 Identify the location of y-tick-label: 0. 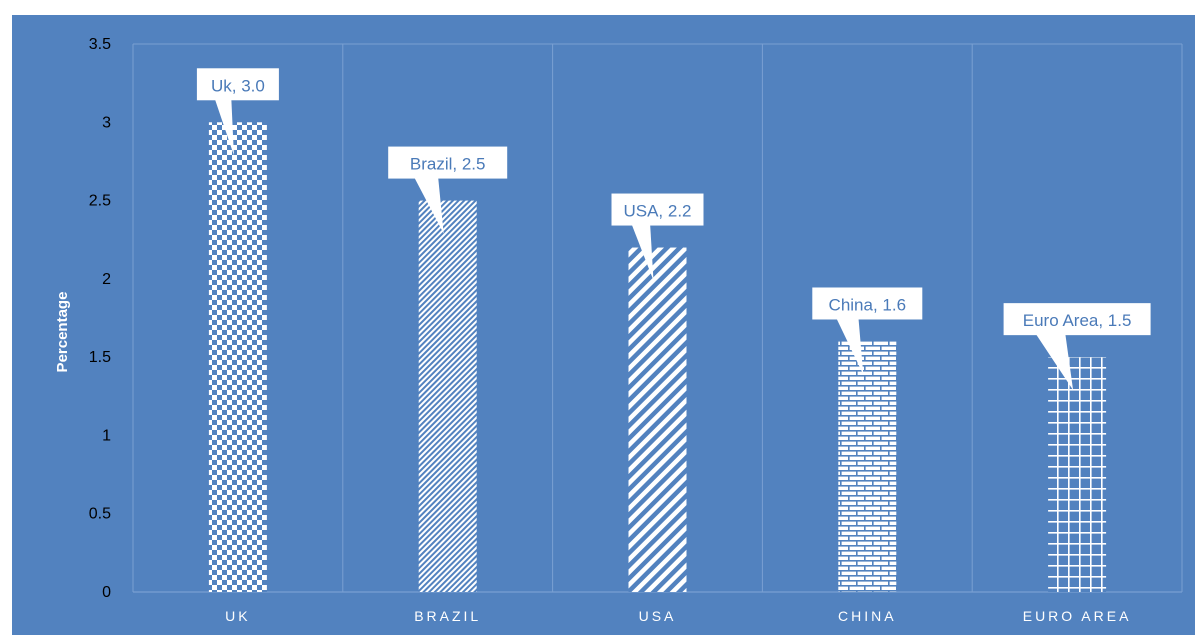
(106, 592).